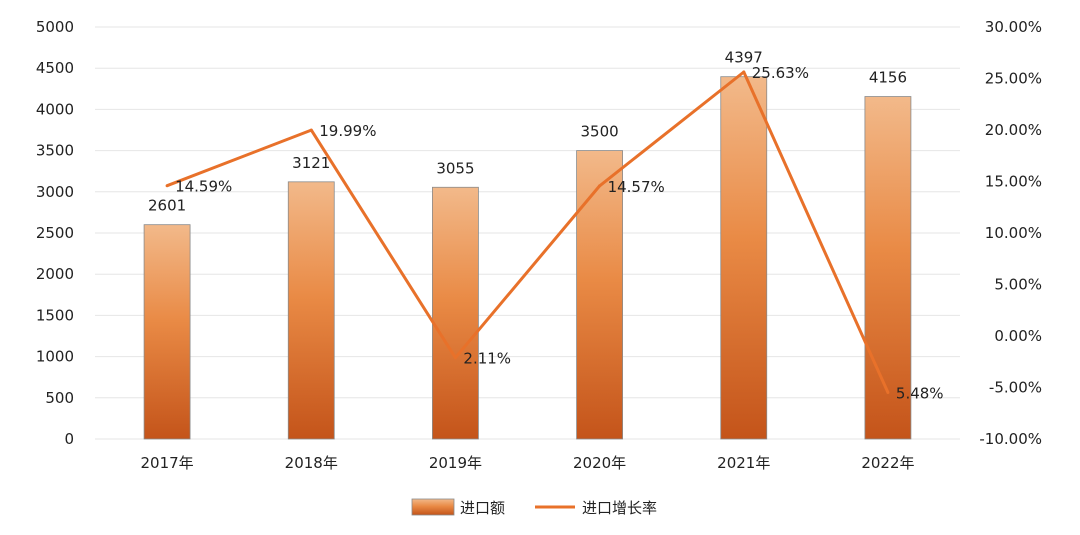  Describe the element at coordinates (599, 132) in the screenshot. I see `bar-value-label: 3500` at that location.